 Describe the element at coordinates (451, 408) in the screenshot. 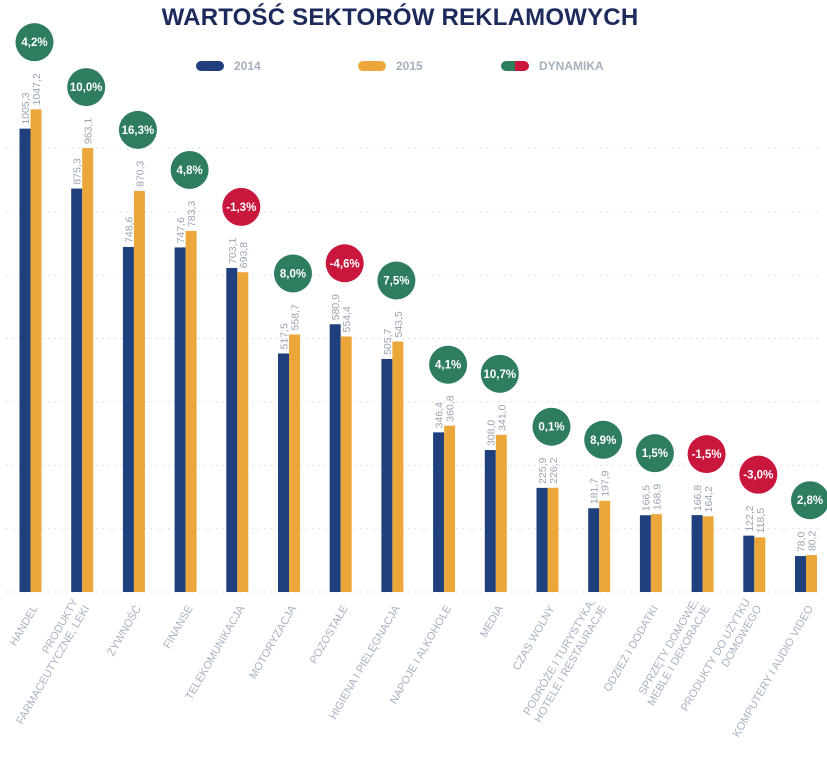

I see `value-label-2015-8: 360,8` at that location.